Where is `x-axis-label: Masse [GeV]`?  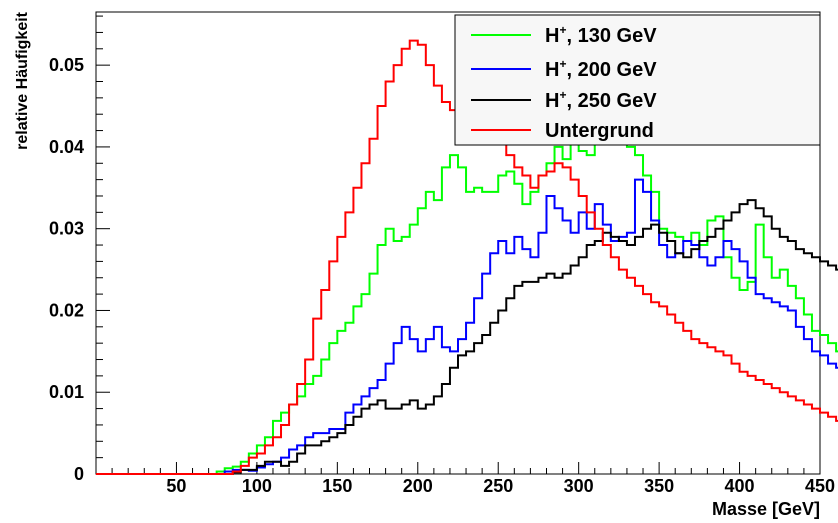 x-axis-label: Masse [GeV] is located at coordinates (766, 509).